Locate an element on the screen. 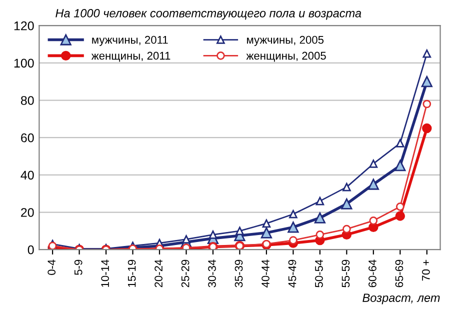 This screenshot has height=320, width=461. x-tick-label: 5-9 is located at coordinates (78, 267).